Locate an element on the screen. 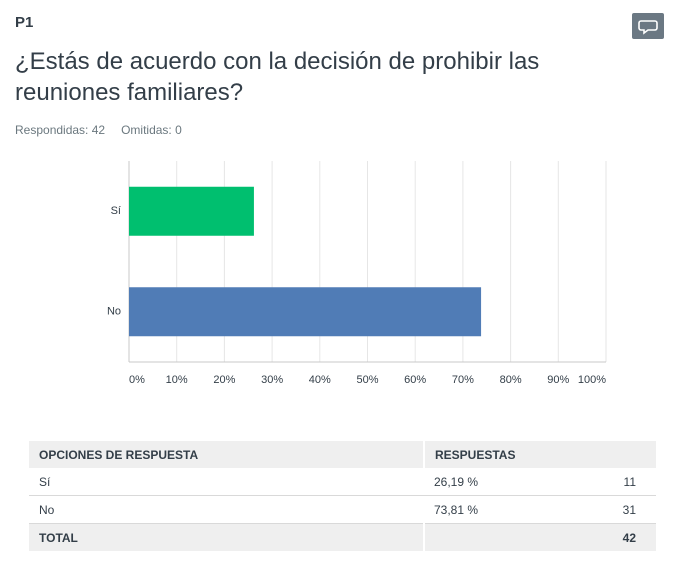  comment-icon is located at coordinates (648, 27).